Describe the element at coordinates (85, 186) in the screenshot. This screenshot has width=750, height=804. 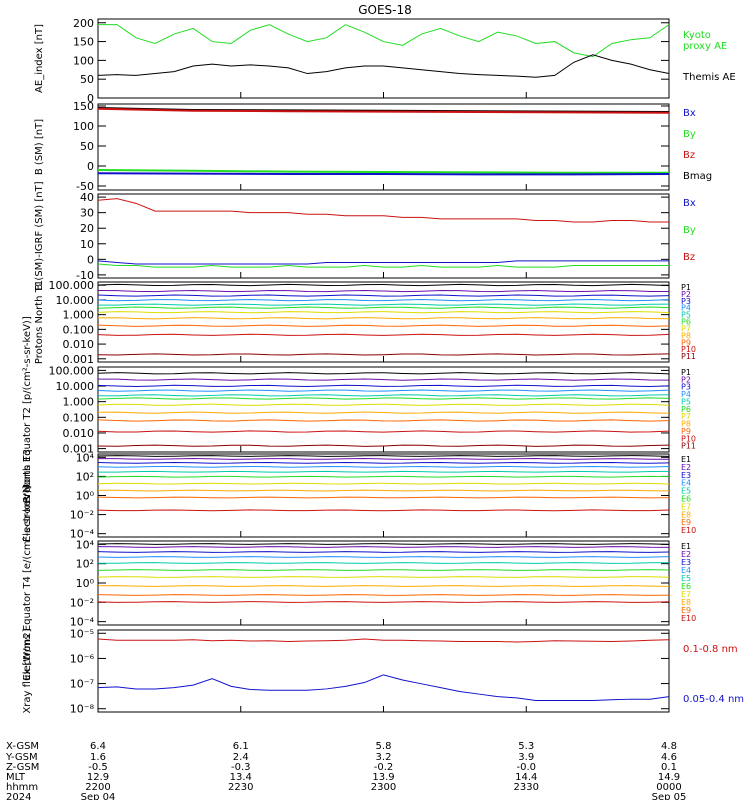
I see `y-tick-label: -50` at that location.